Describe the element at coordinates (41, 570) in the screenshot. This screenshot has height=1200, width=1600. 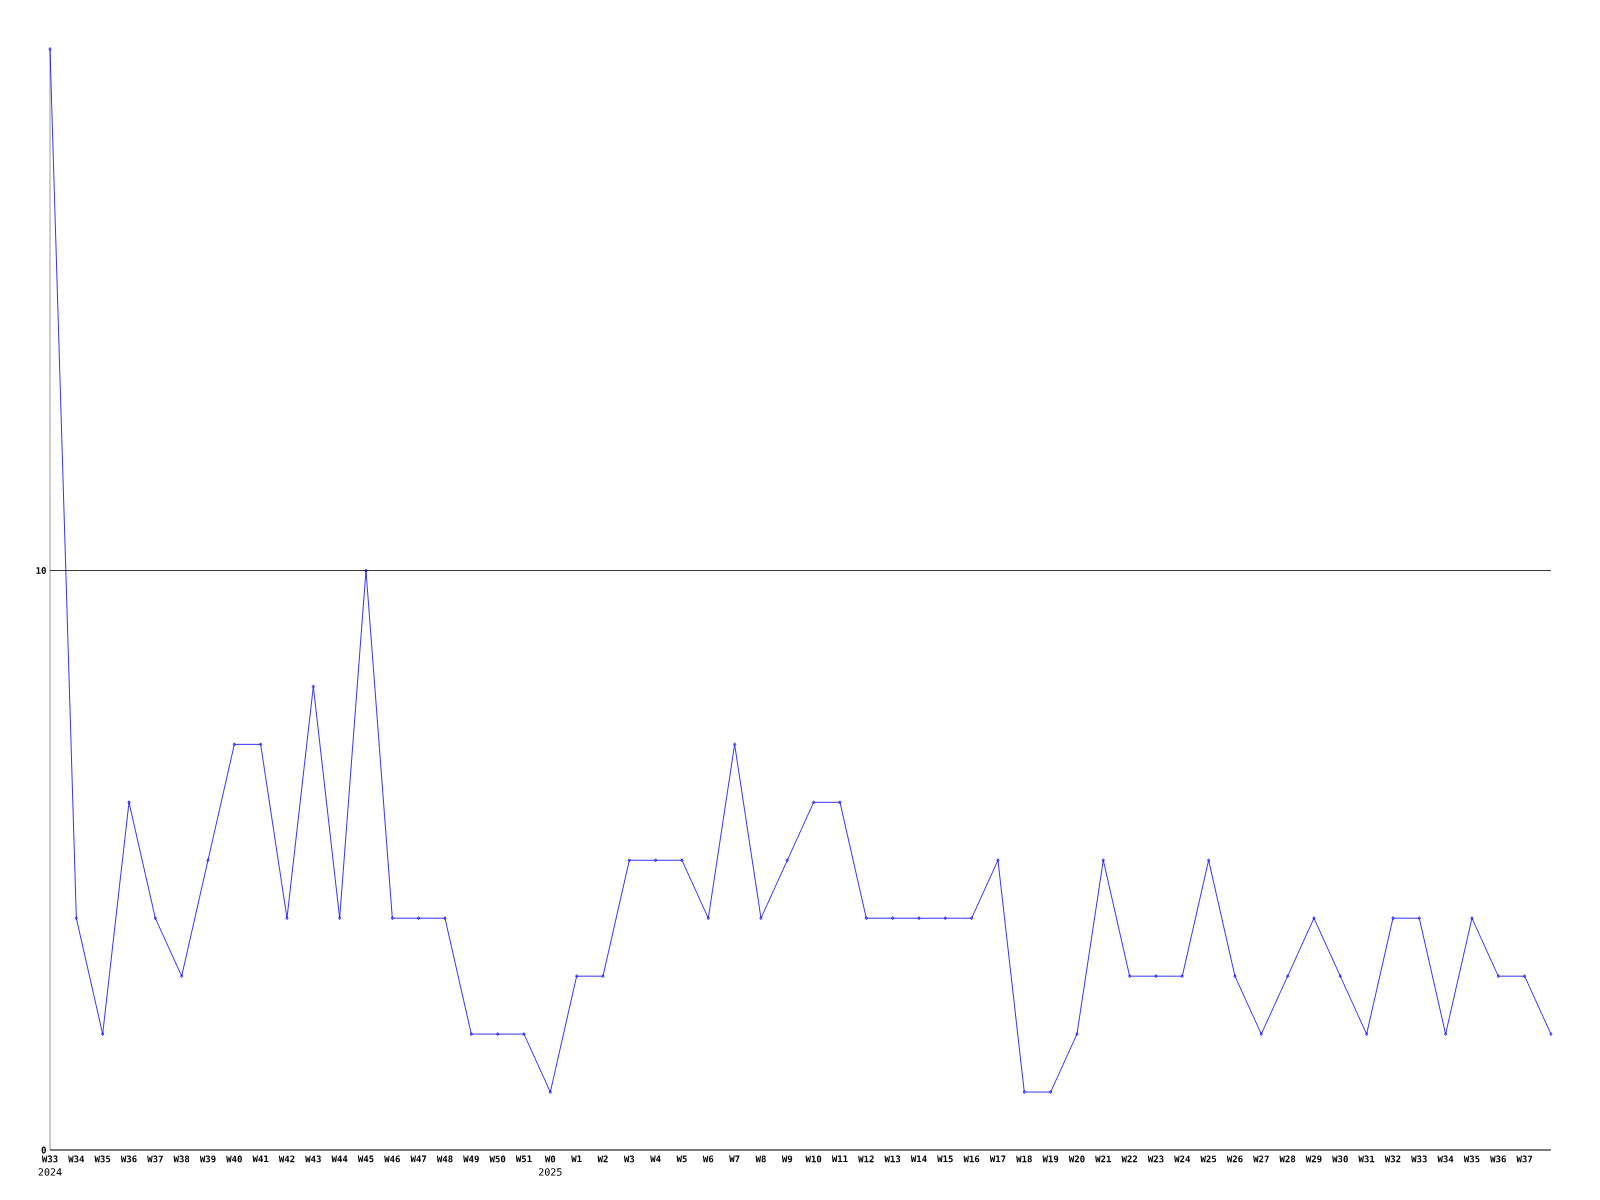
I see `y-tick-label: 10` at that location.